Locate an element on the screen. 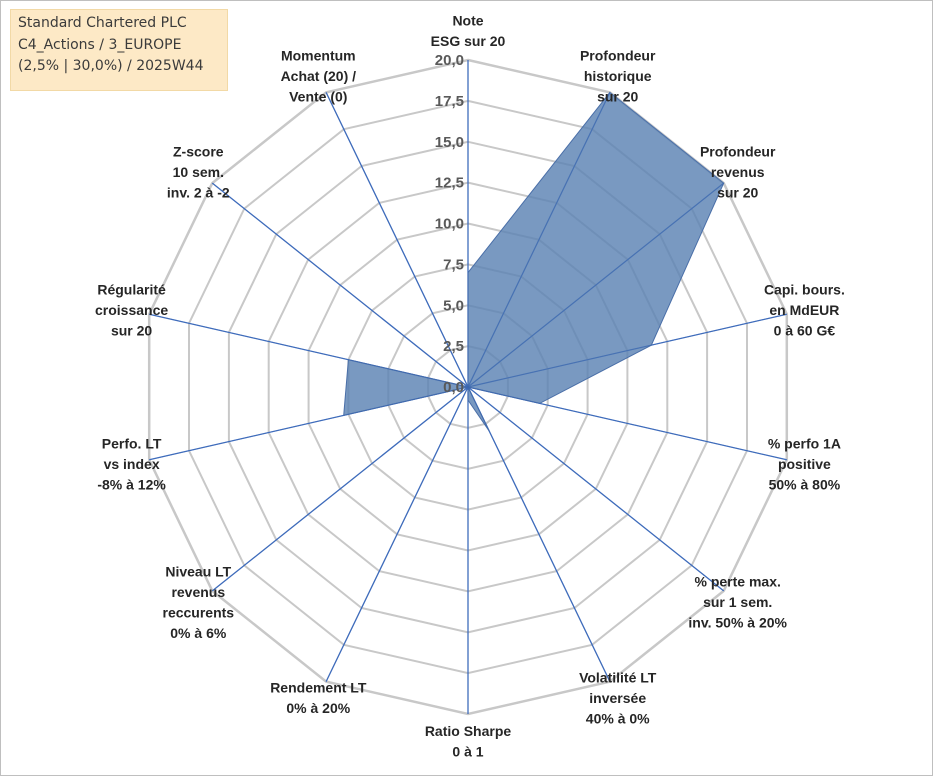  axis-label-line: croissance is located at coordinates (131, 310).